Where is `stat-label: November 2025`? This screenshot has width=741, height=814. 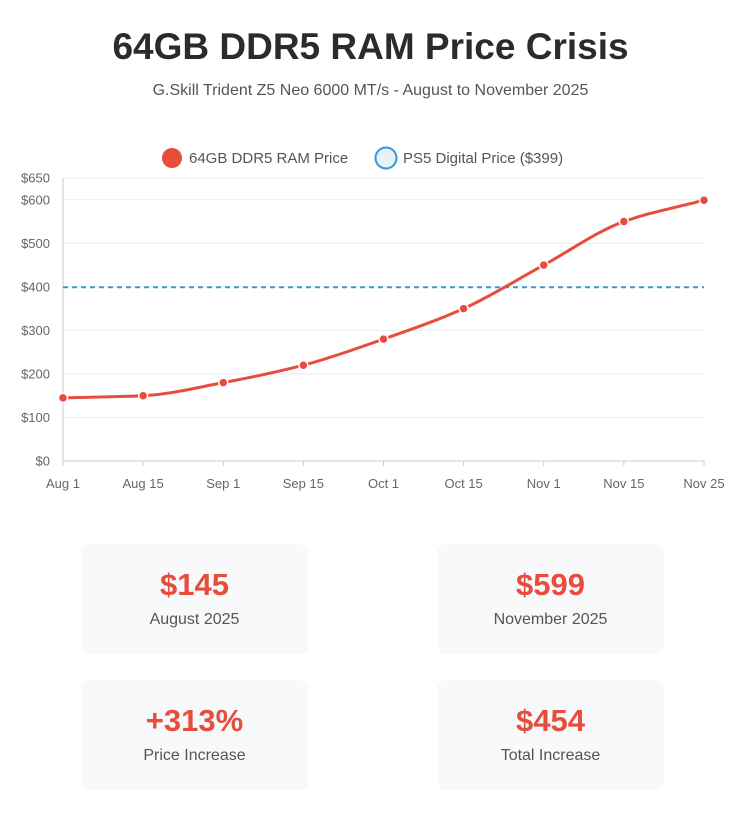 stat-label: November 2025 is located at coordinates (550, 619).